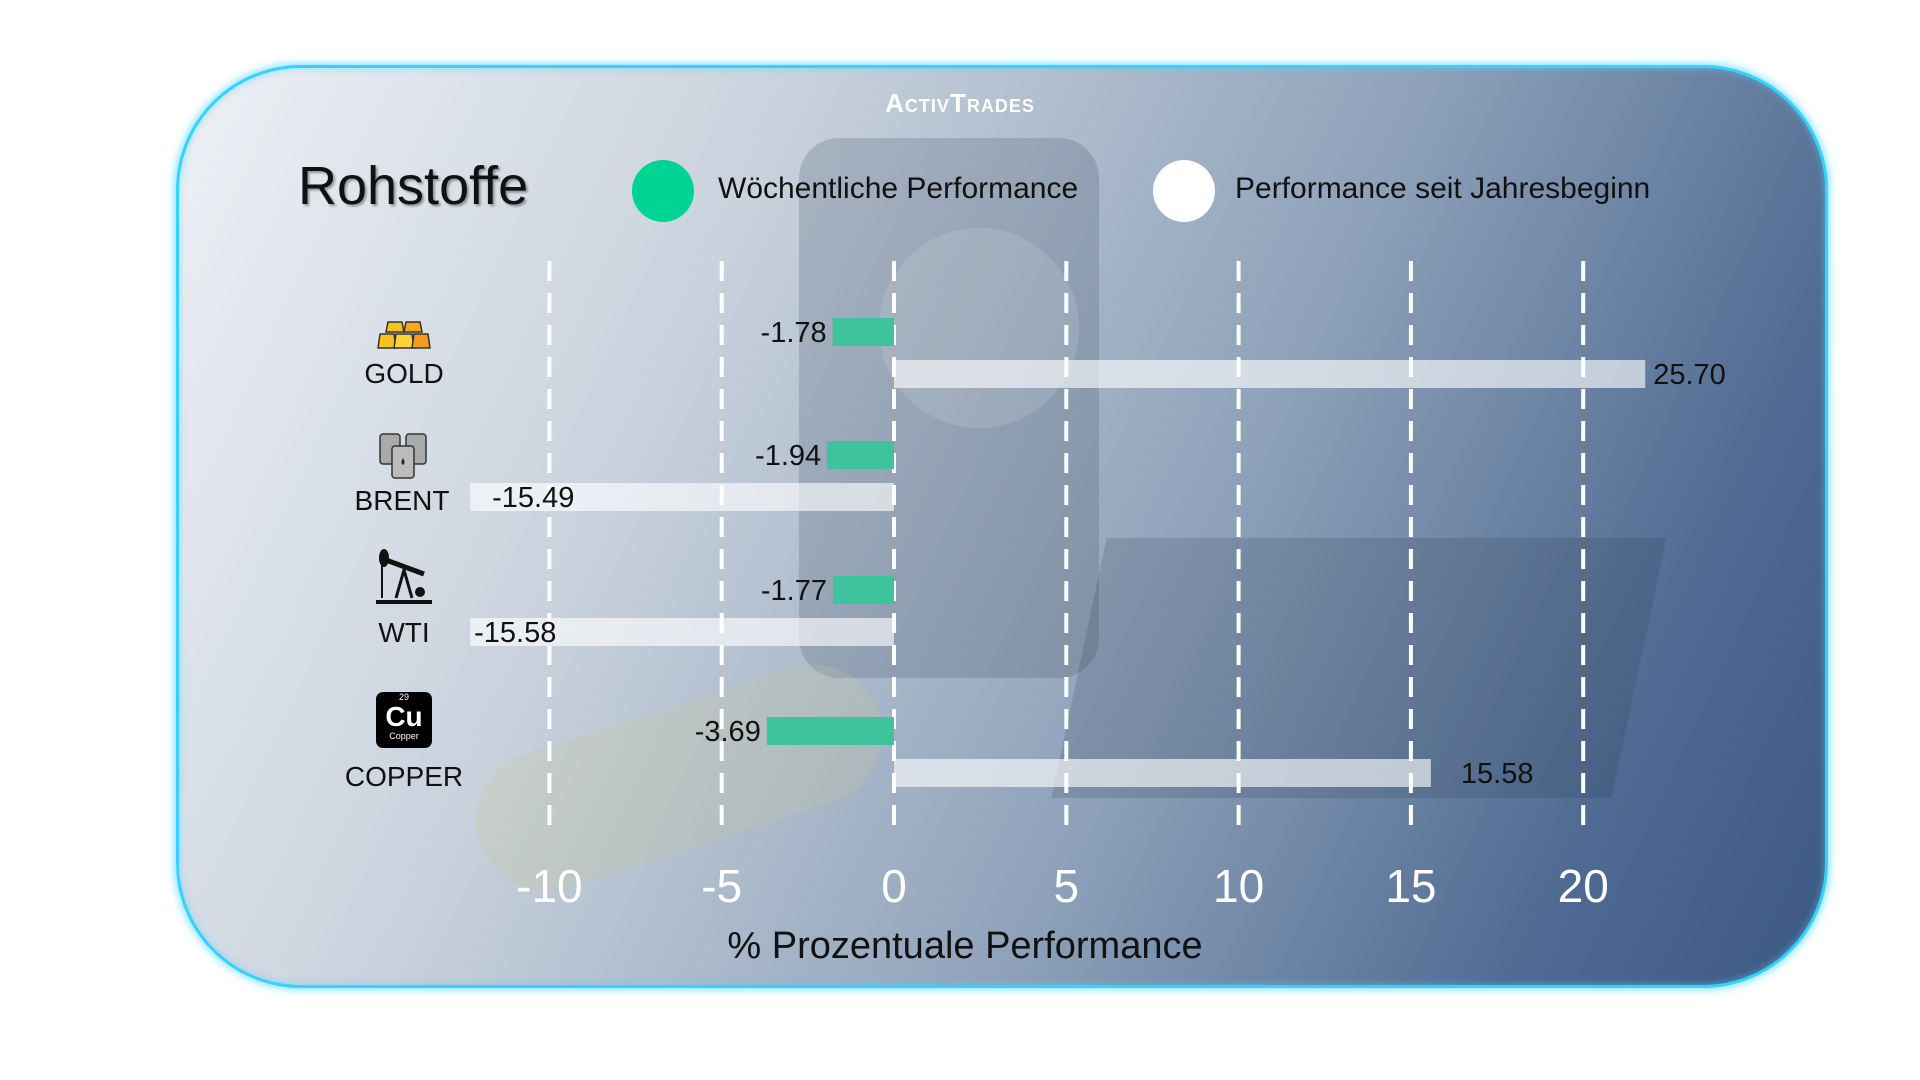 Image resolution: width=1920 pixels, height=1080 pixels. I want to click on weekly-value-label: -1.94, so click(788, 456).